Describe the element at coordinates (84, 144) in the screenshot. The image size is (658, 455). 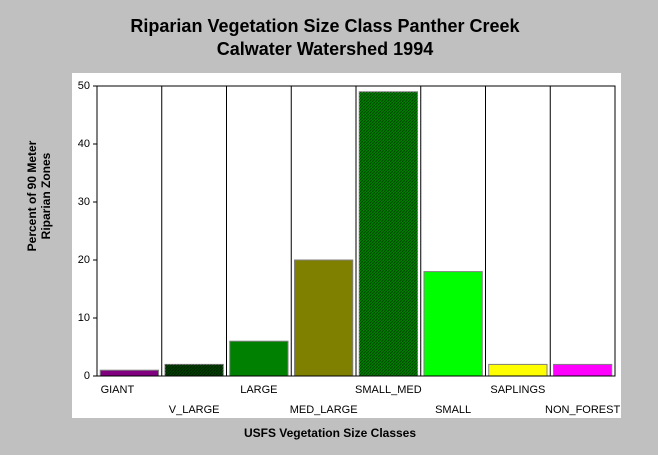
I see `y-tick-label: 40` at that location.